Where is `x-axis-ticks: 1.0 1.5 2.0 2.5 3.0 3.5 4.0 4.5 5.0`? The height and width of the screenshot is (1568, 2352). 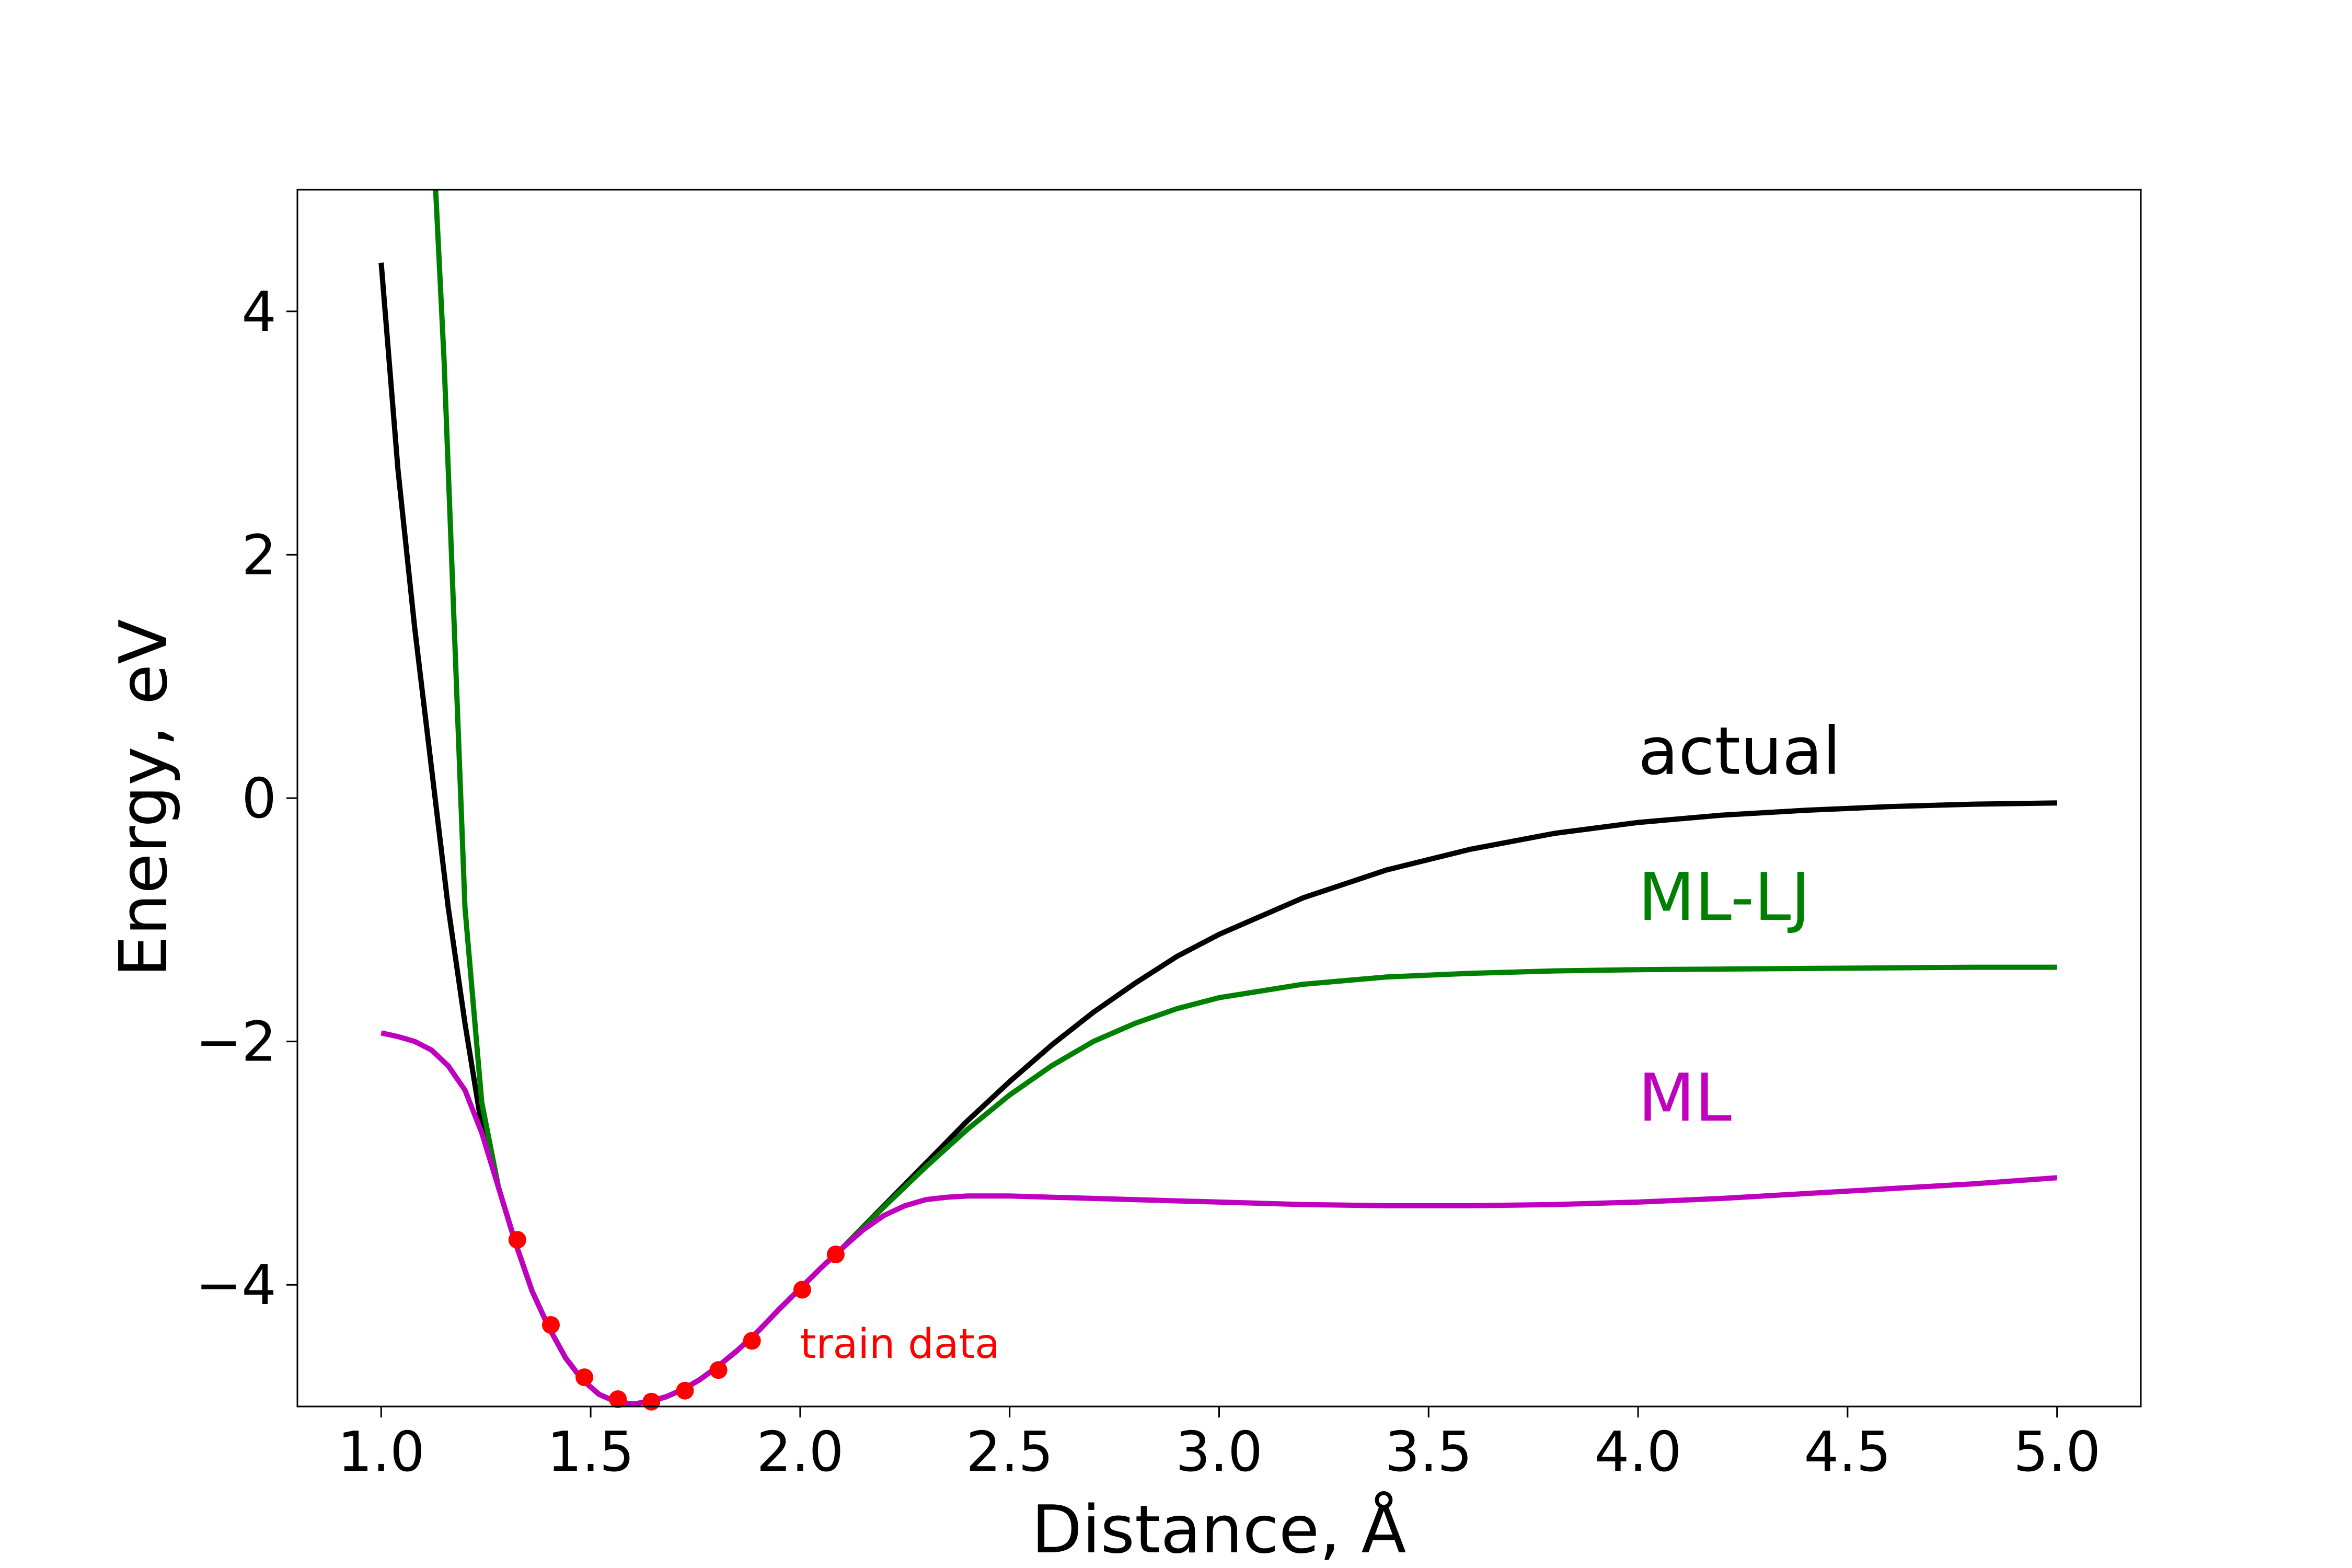 x-axis-ticks: 1.0 1.5 2.0 2.5 3.0 3.5 4.0 4.5 5.0 is located at coordinates (1219, 1445).